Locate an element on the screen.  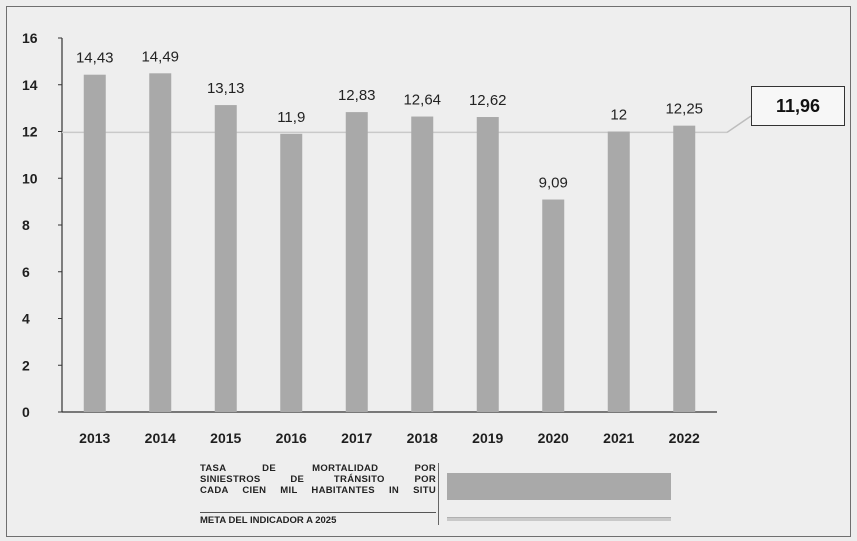
x-tick-label: 2022 is located at coordinates (684, 438).